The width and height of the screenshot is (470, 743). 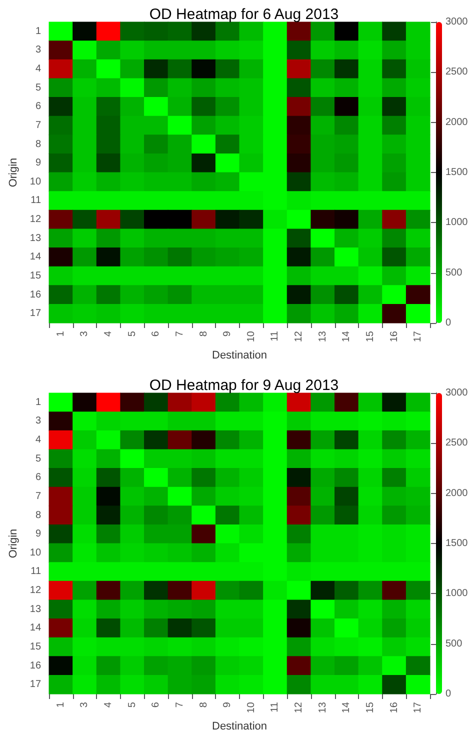 What do you see at coordinates (244, 14) in the screenshot?
I see `chart-title: OD Heatmap for 6 Aug 2013` at bounding box center [244, 14].